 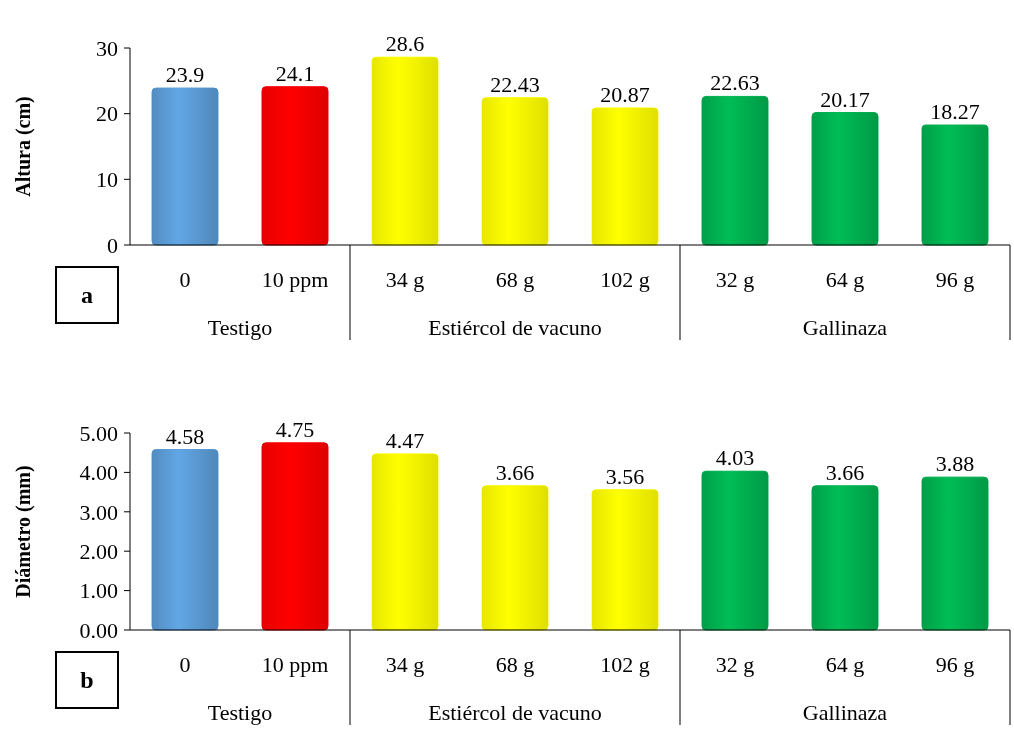 I want to click on y-axis-title: Altura (cm), so click(x=23, y=146).